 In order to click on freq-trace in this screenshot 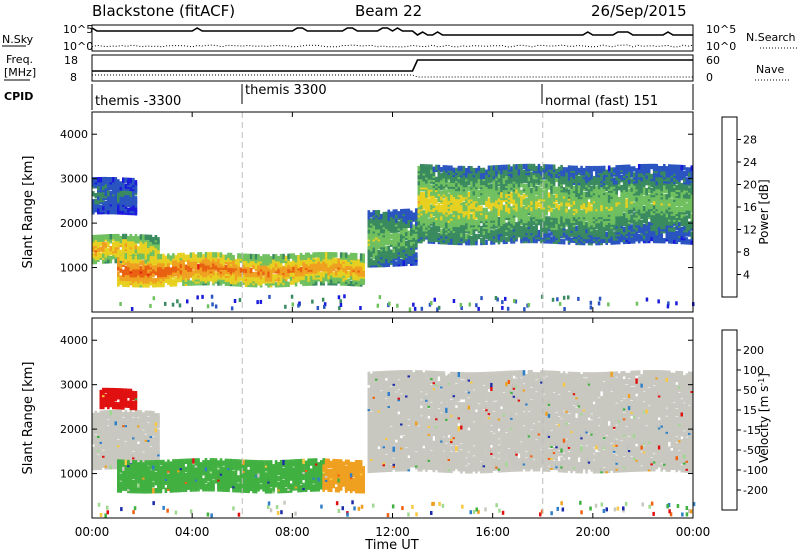, I will do `click(392, 65)`.